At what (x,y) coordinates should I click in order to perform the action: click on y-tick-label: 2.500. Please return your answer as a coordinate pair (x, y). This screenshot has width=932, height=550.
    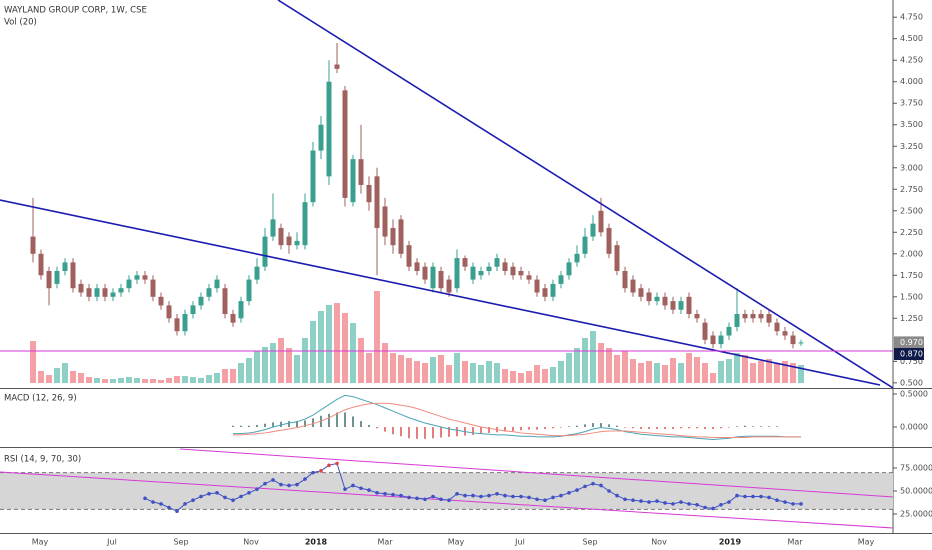
    Looking at the image, I should click on (911, 210).